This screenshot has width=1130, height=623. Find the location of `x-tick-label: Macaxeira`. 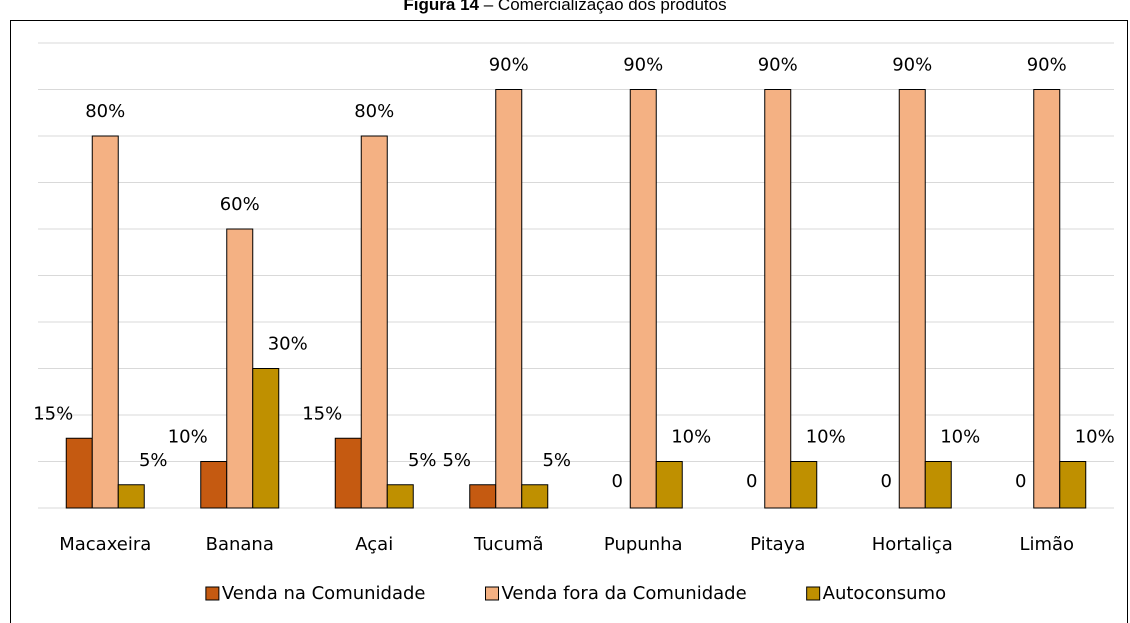

x-tick-label: Macaxeira is located at coordinates (105, 544).